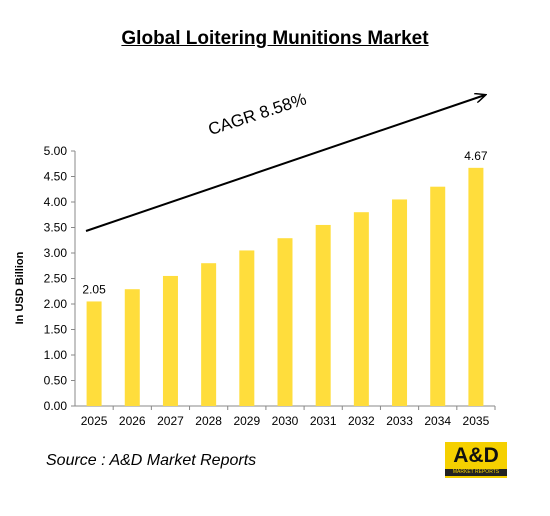 The width and height of the screenshot is (550, 516). What do you see at coordinates (208, 421) in the screenshot?
I see `x-tick-label: 2028` at bounding box center [208, 421].